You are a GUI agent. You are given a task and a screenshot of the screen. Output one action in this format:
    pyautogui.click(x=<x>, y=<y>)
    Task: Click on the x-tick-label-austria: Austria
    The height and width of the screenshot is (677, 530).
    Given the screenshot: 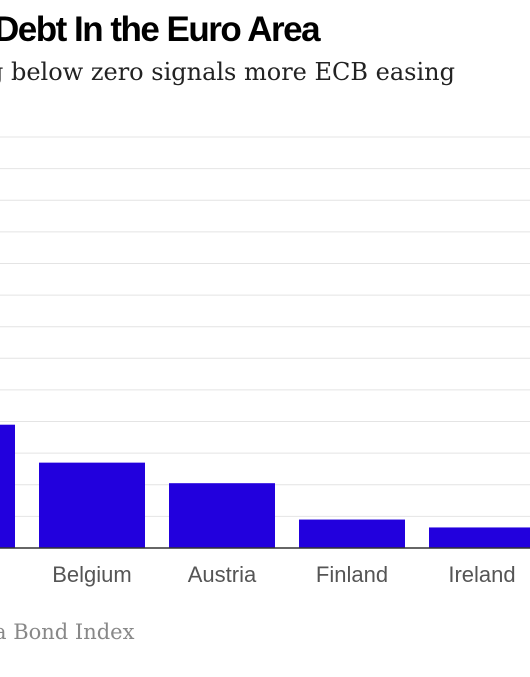 What is the action you would take?
    pyautogui.click(x=222, y=574)
    